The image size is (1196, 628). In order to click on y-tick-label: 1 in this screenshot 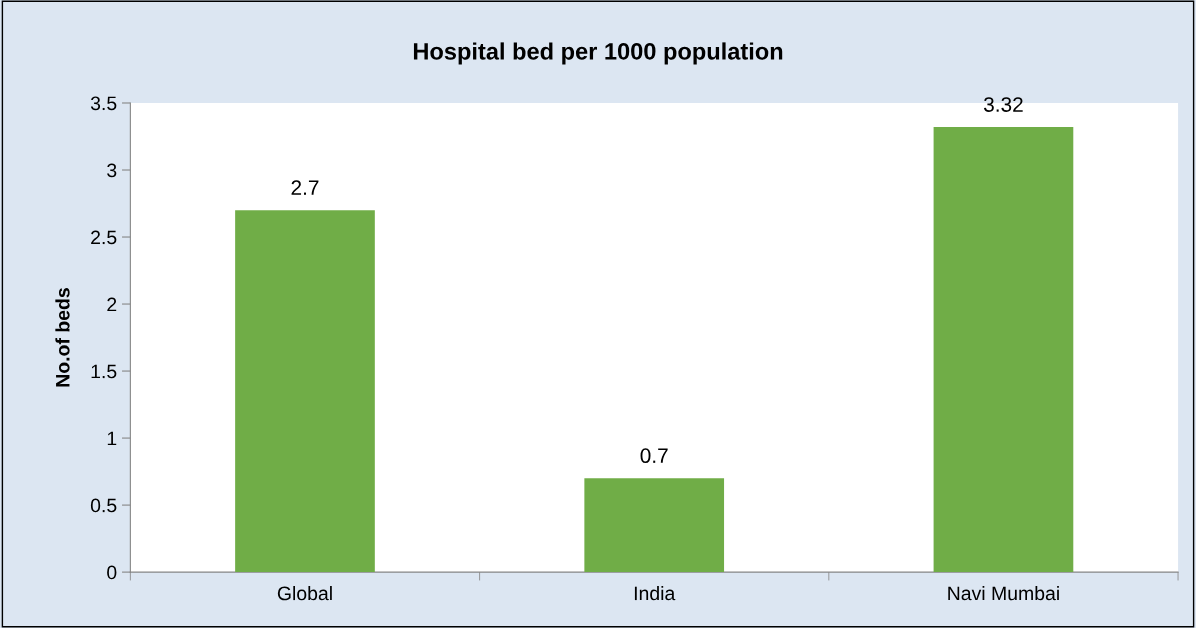, I will do `click(112, 438)`.